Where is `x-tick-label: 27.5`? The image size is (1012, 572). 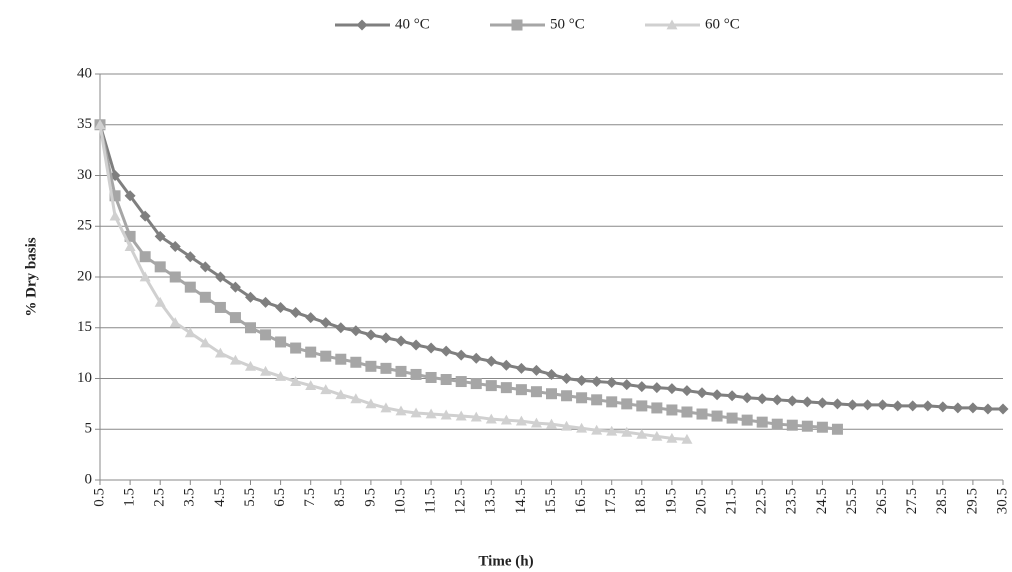 x-tick-label: 27.5 is located at coordinates (912, 501).